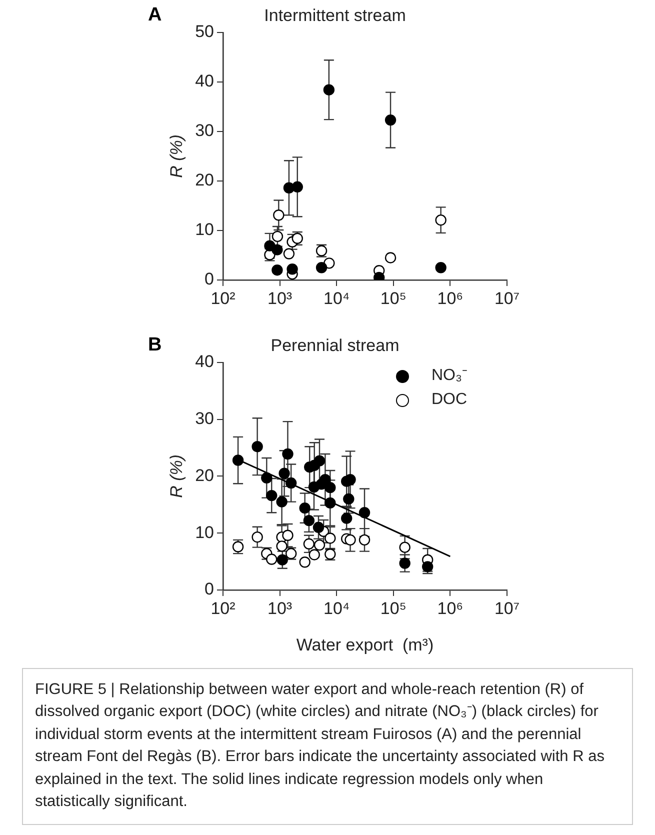 The image size is (655, 835). What do you see at coordinates (155, 345) in the screenshot?
I see `text: B` at bounding box center [155, 345].